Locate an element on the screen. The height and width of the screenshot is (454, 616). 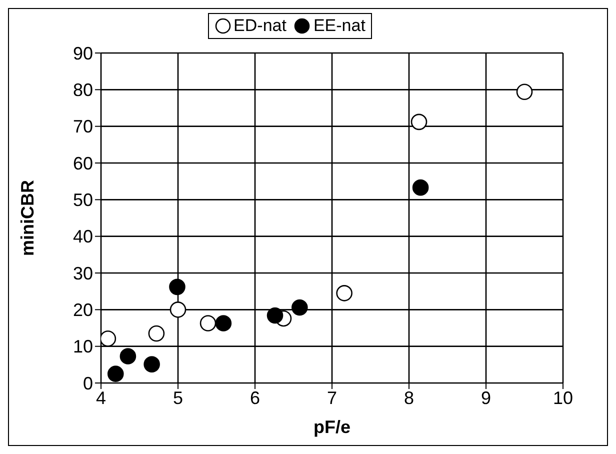
x-tick-label: 4 is located at coordinates (101, 398).